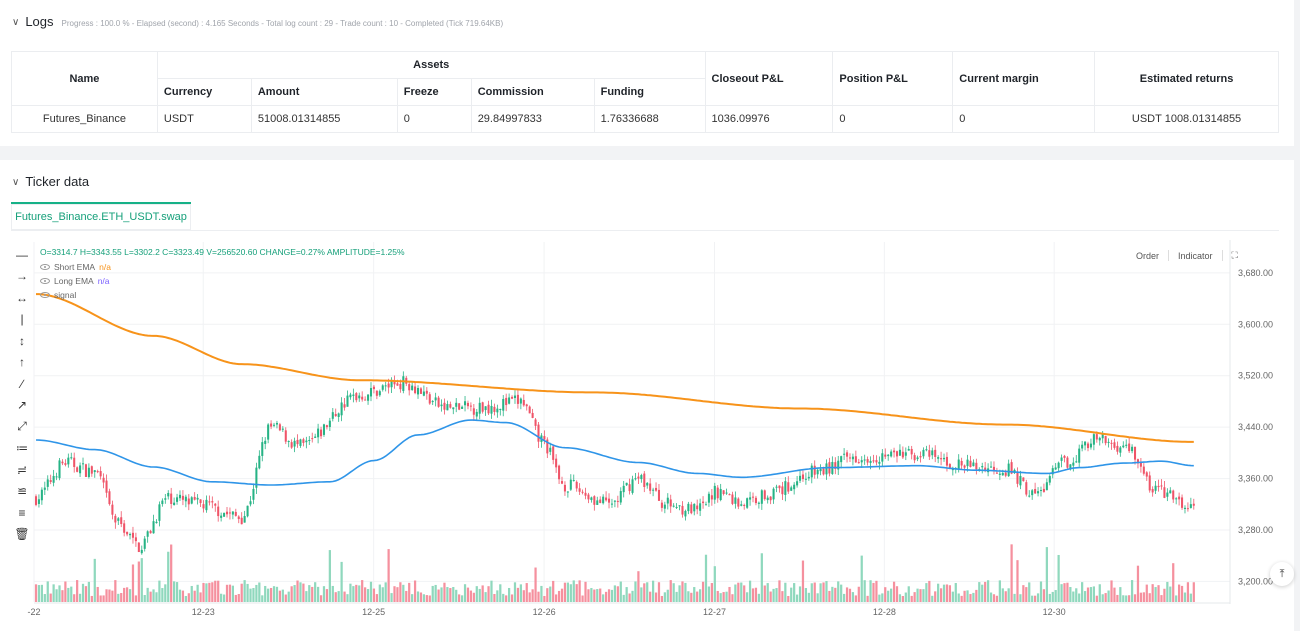 This screenshot has width=1300, height=631. Describe the element at coordinates (1148, 255) in the screenshot. I see `order-button: Order` at that location.